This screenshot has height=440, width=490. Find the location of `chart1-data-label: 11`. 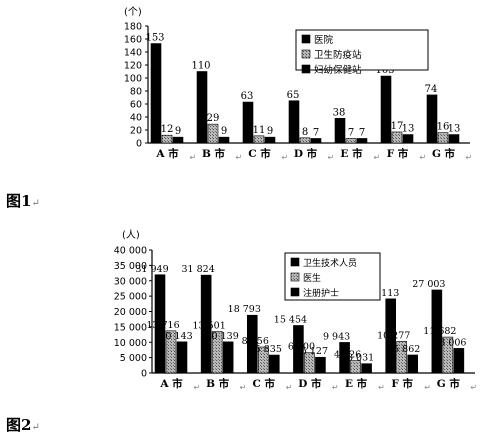

chart1-data-label: 11 is located at coordinates (259, 130).